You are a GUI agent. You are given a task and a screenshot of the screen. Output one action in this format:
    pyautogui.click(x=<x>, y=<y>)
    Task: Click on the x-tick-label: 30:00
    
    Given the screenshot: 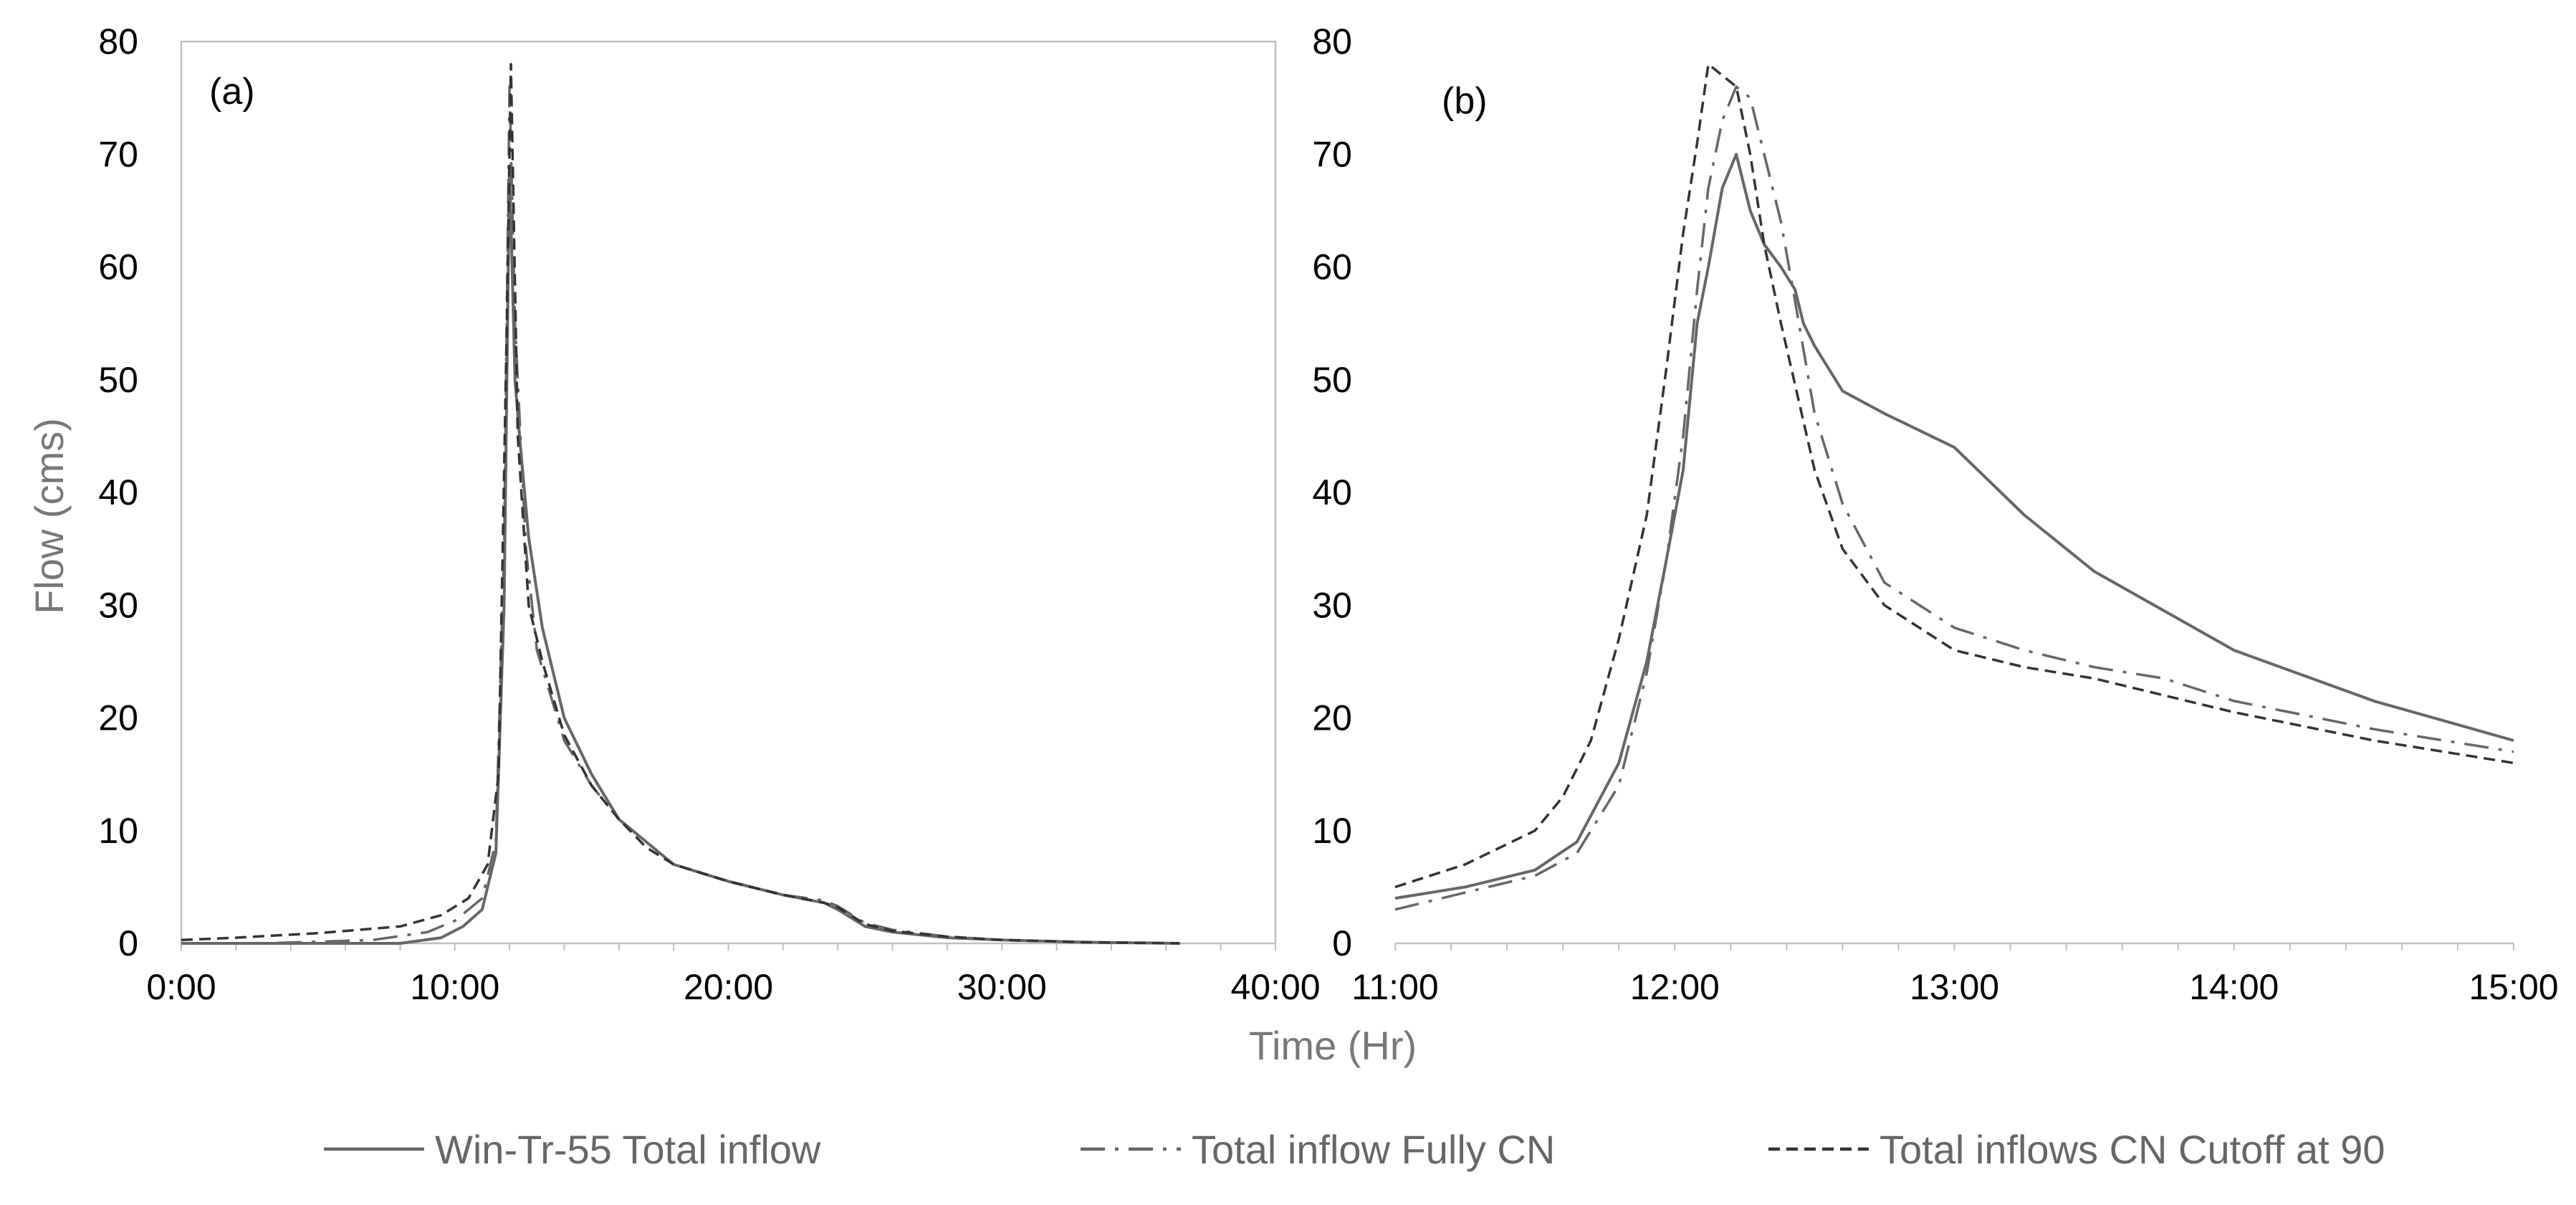 What is the action you would take?
    pyautogui.click(x=1002, y=987)
    